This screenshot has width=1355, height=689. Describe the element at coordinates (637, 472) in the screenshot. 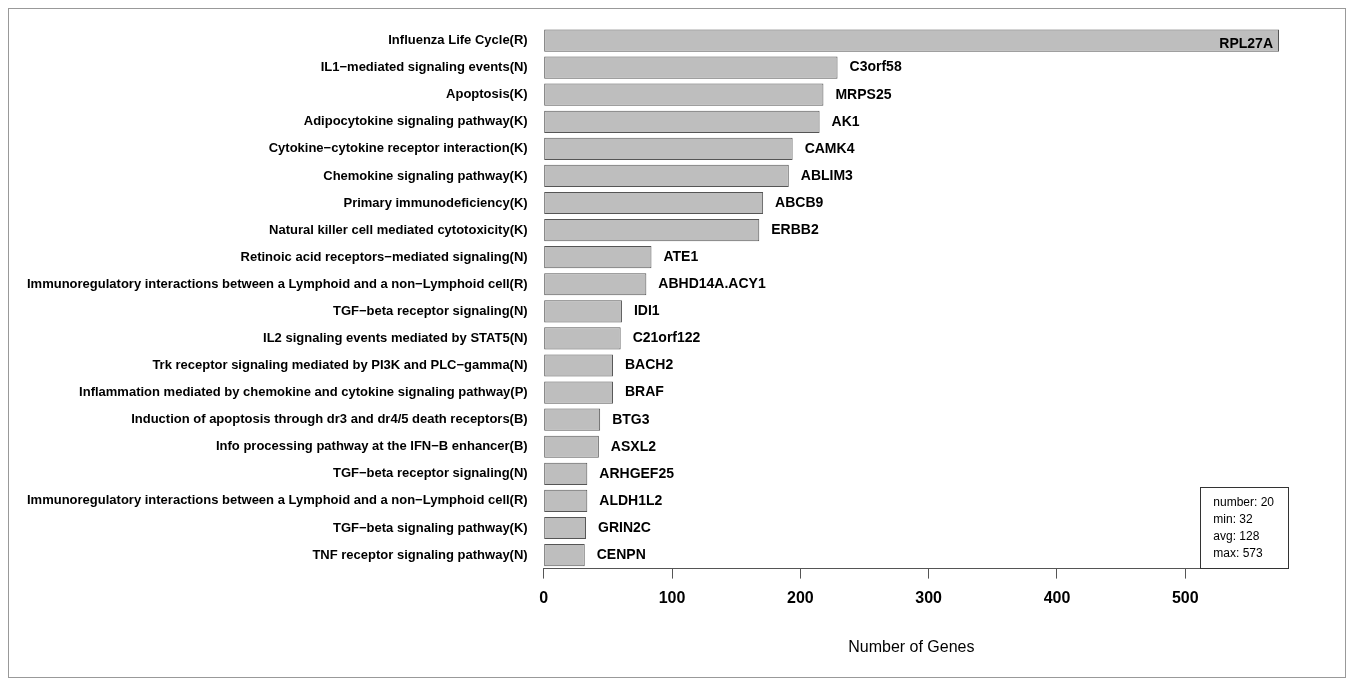

I see `data-label: ARHGEF25` at that location.